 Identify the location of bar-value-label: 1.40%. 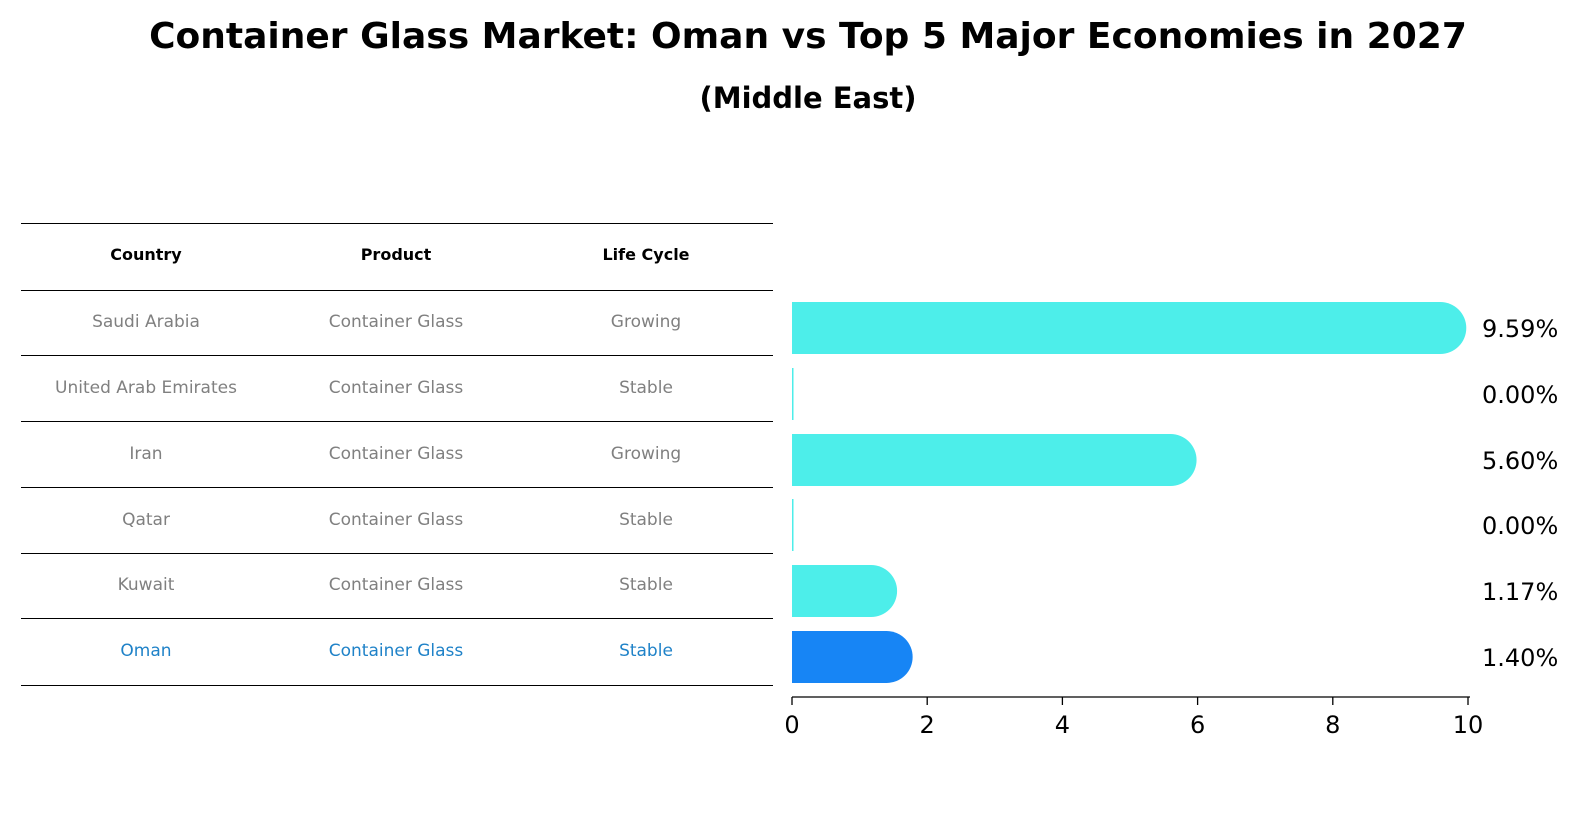
(1520, 658).